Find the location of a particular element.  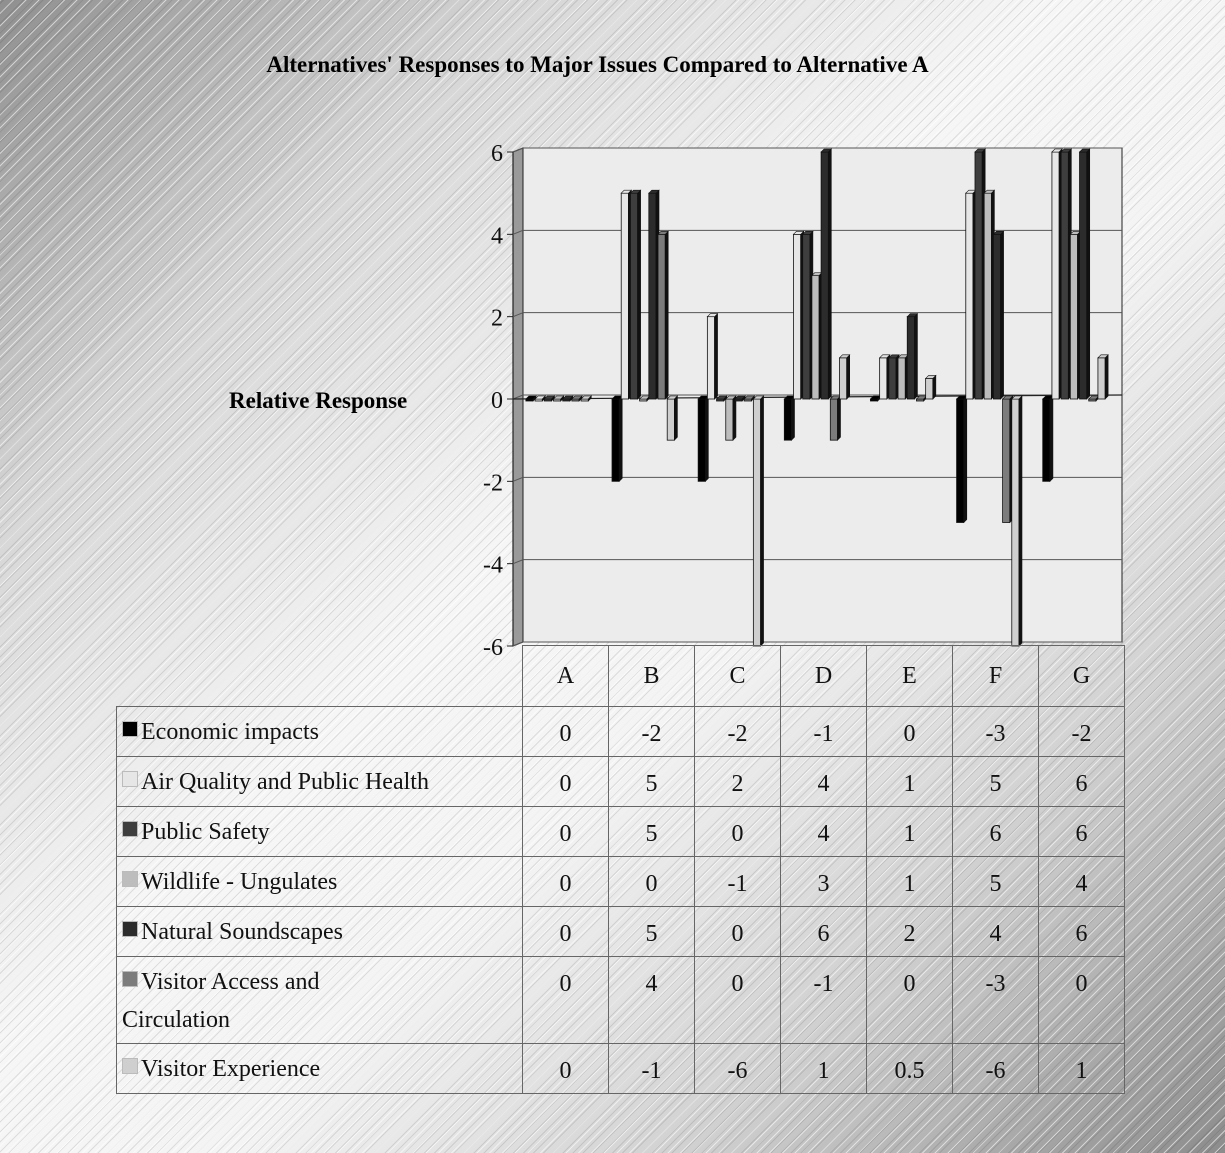

legend-label: Public Safety is located at coordinates (205, 832).